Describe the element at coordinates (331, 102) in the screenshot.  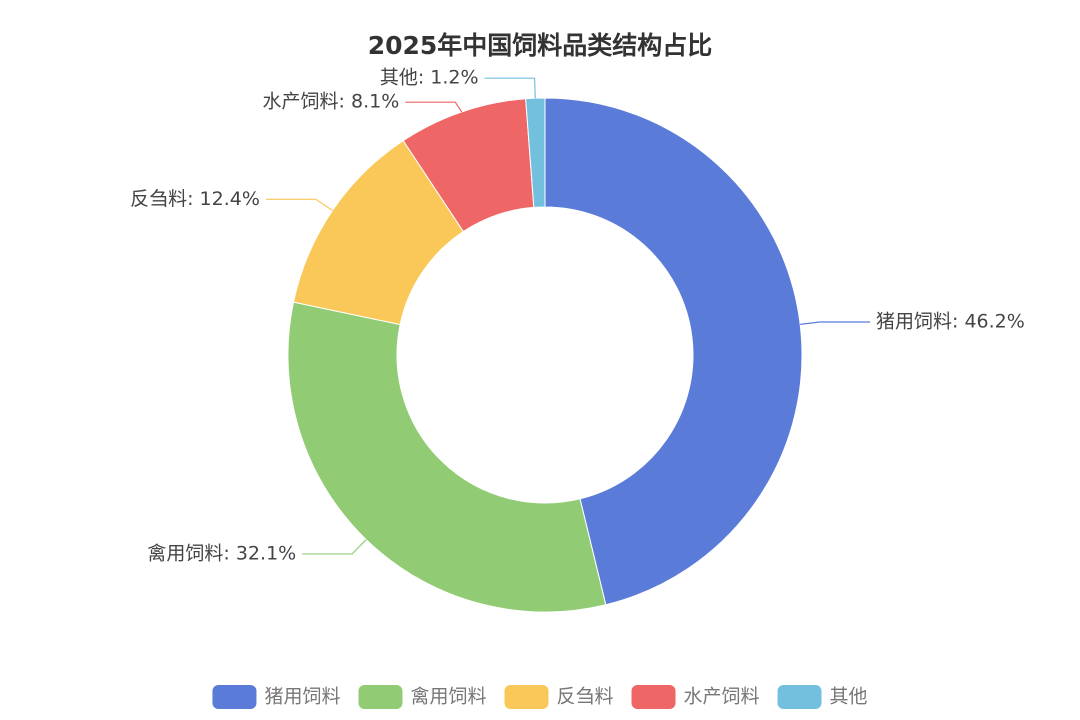
I see `data-label: 水产饲料: 8.1%` at that location.